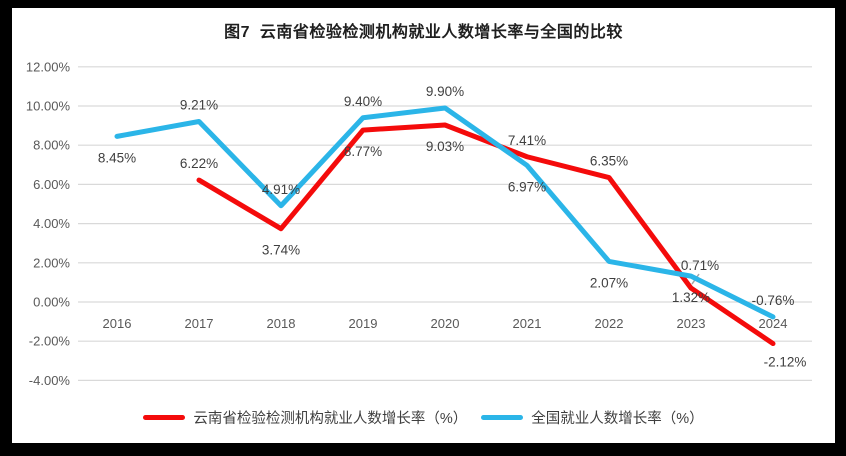  Describe the element at coordinates (785, 362) in the screenshot. I see `data-label-yunnan: -2.12%` at that location.